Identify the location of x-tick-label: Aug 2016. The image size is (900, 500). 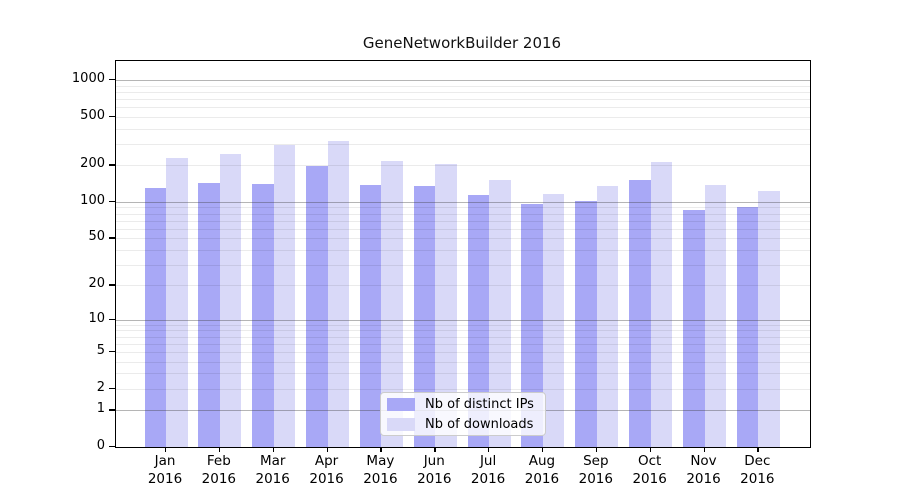
(542, 470).